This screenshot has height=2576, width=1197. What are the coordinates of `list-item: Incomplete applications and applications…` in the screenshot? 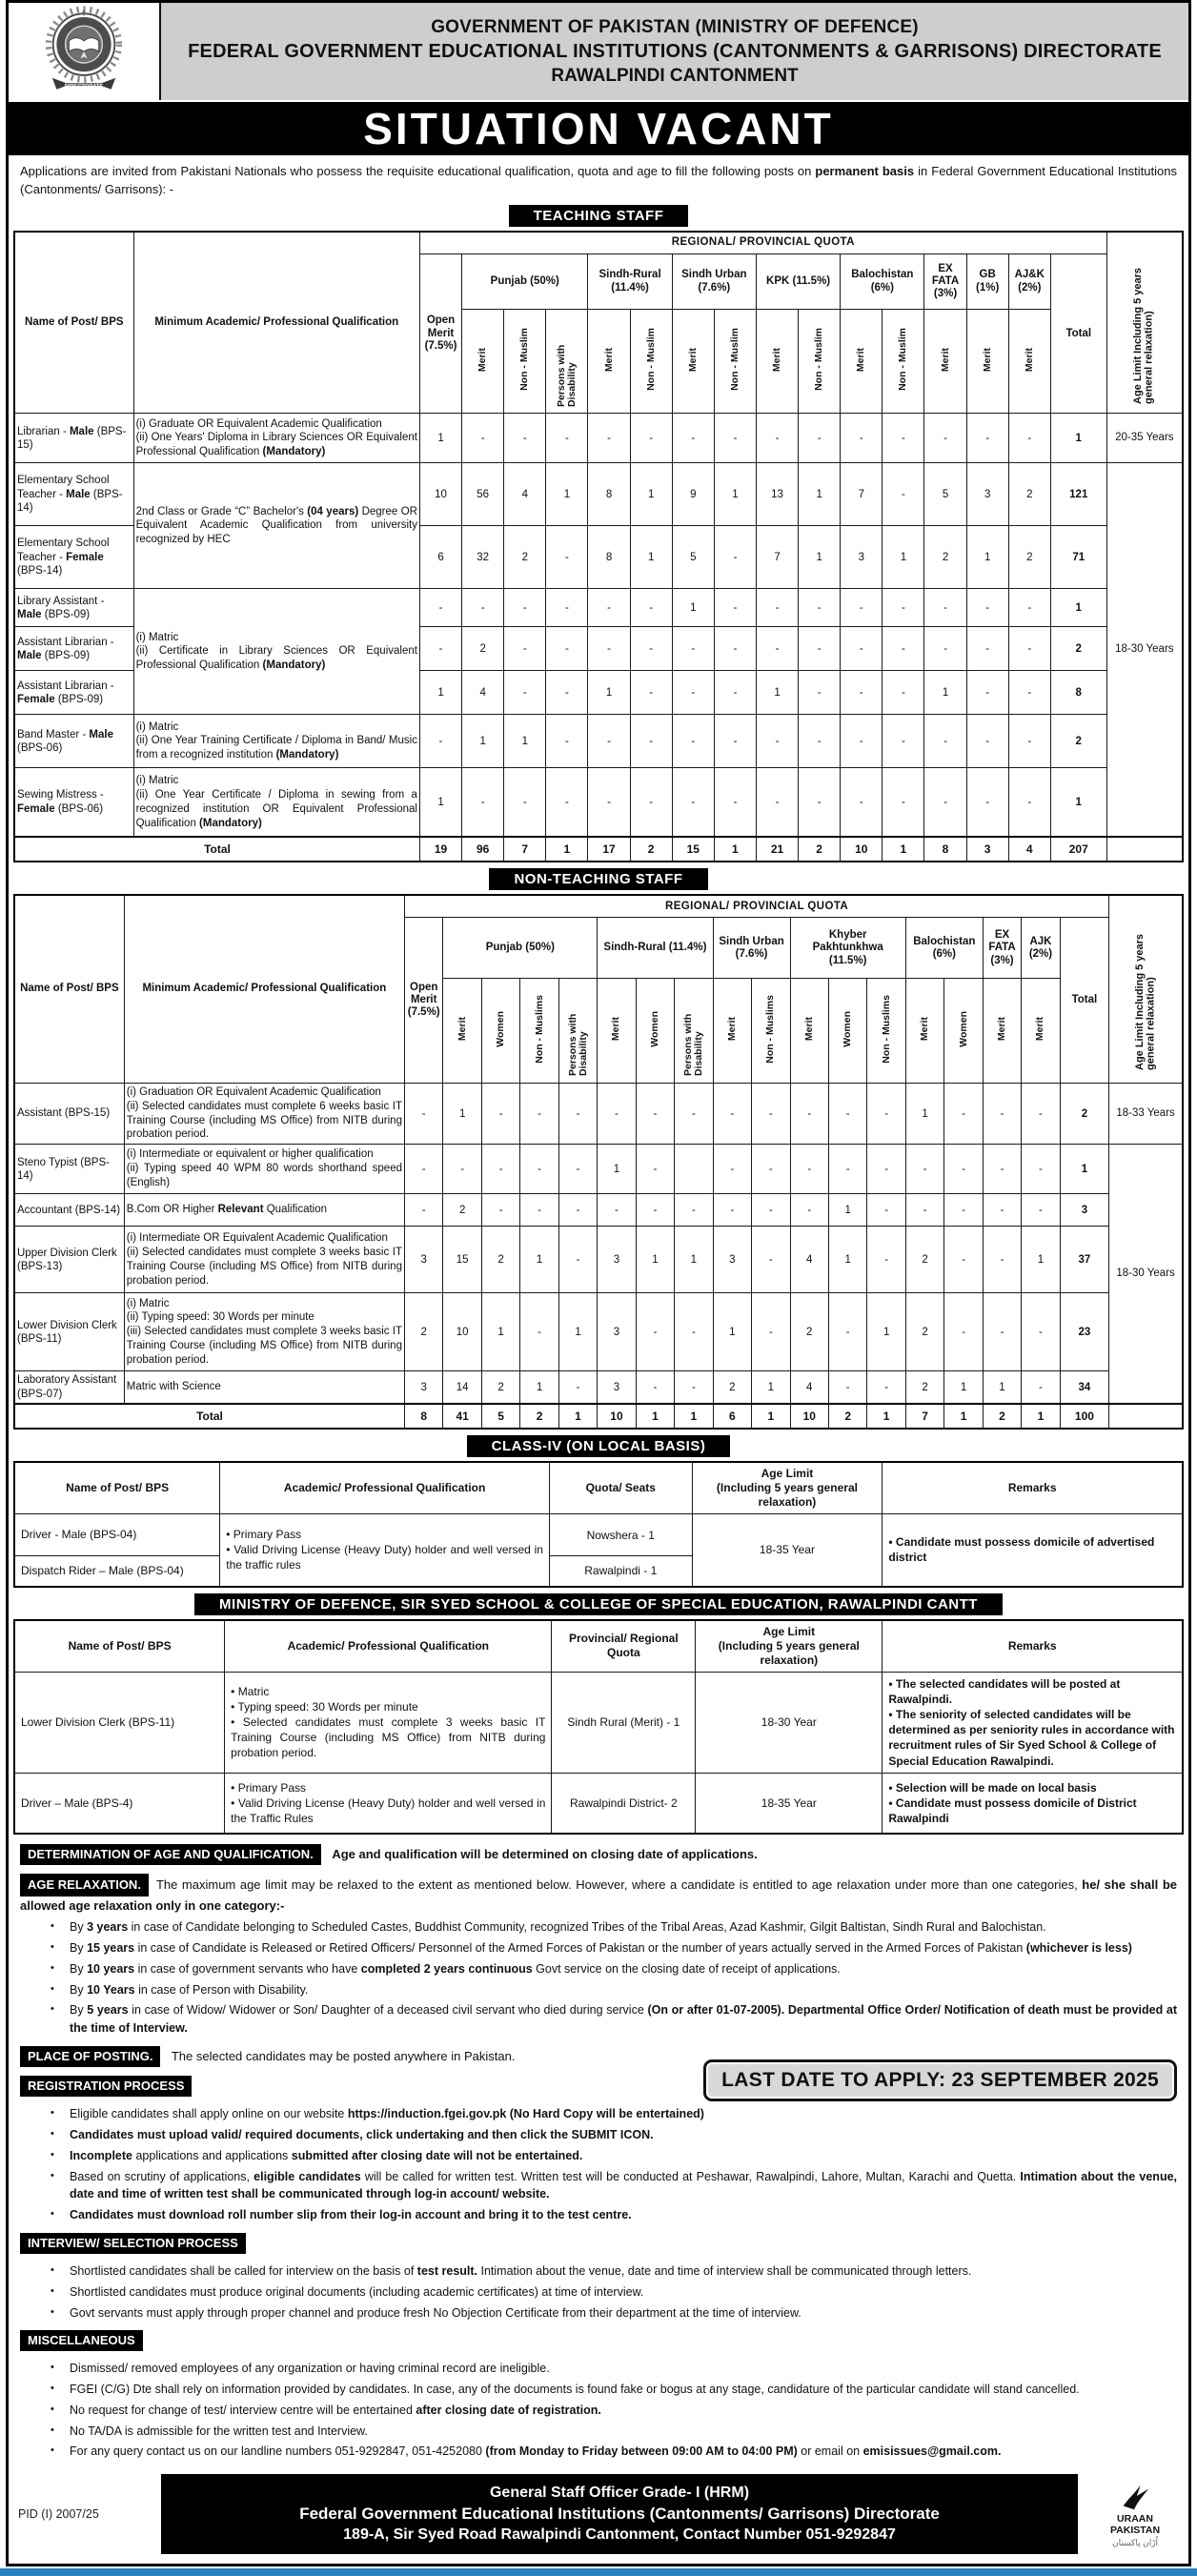 It's located at (613, 2156).